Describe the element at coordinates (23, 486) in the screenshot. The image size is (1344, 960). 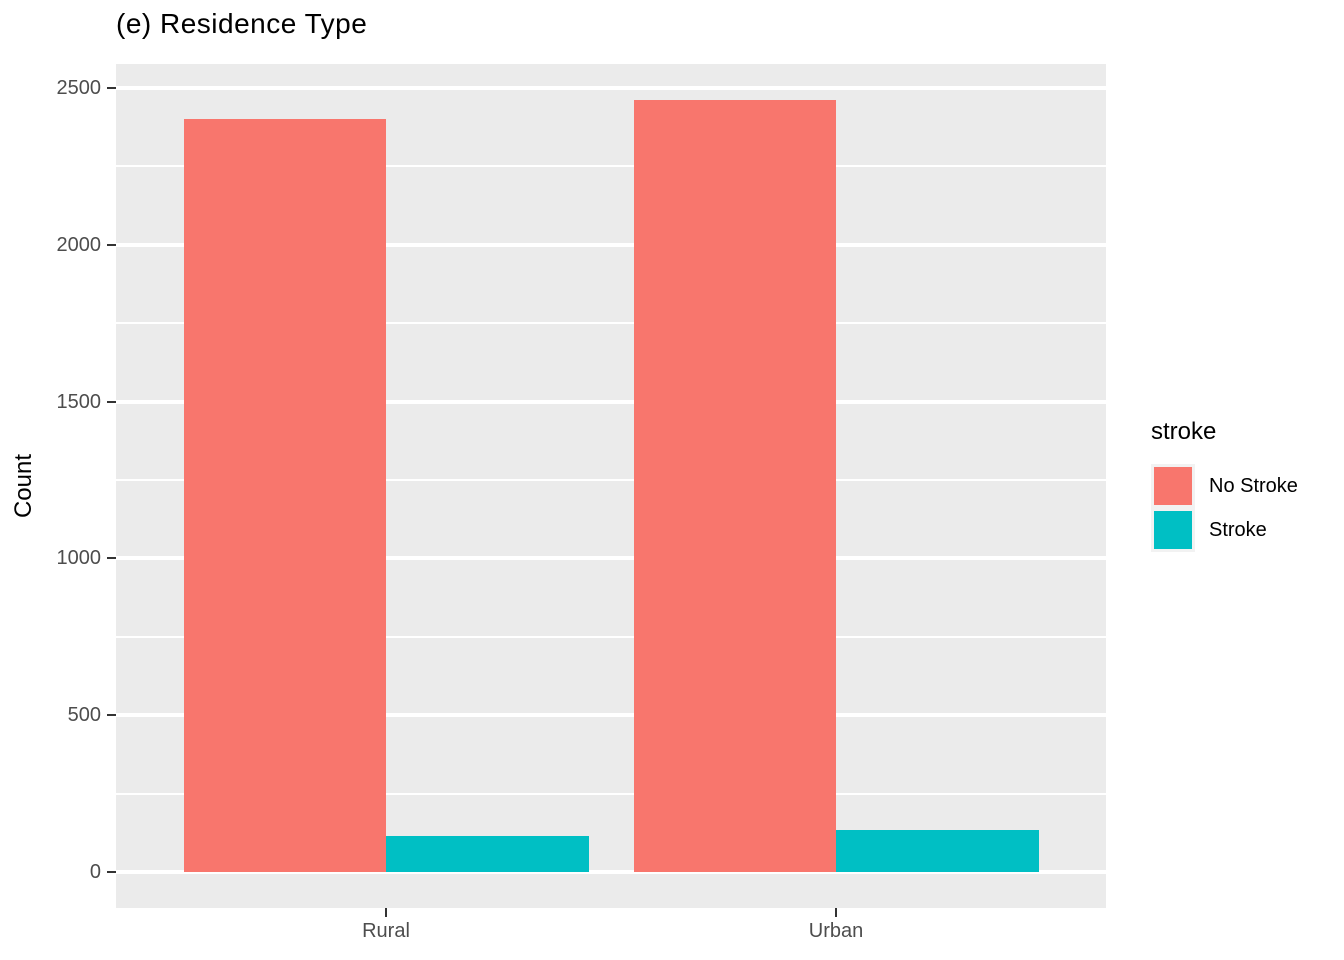
I see `y-axis-title: Count` at that location.